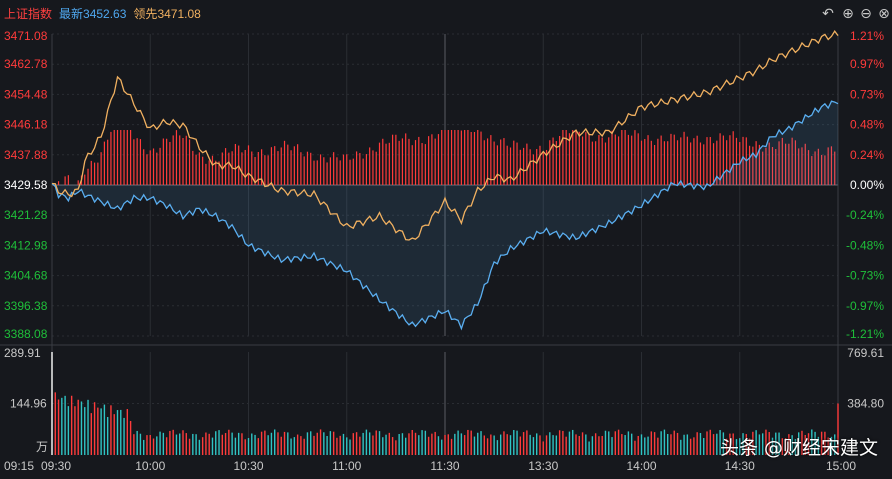 The image size is (892, 479). Describe the element at coordinates (641, 466) in the screenshot. I see `time-tick-label: 14:00` at that location.